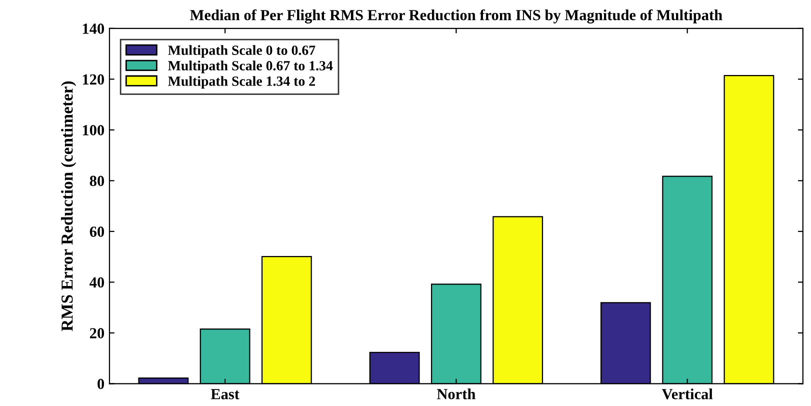 Image resolution: width=811 pixels, height=406 pixels. What do you see at coordinates (250, 67) in the screenshot?
I see `legend-label: Multipath Scale 0.67 to 1.34` at bounding box center [250, 67].